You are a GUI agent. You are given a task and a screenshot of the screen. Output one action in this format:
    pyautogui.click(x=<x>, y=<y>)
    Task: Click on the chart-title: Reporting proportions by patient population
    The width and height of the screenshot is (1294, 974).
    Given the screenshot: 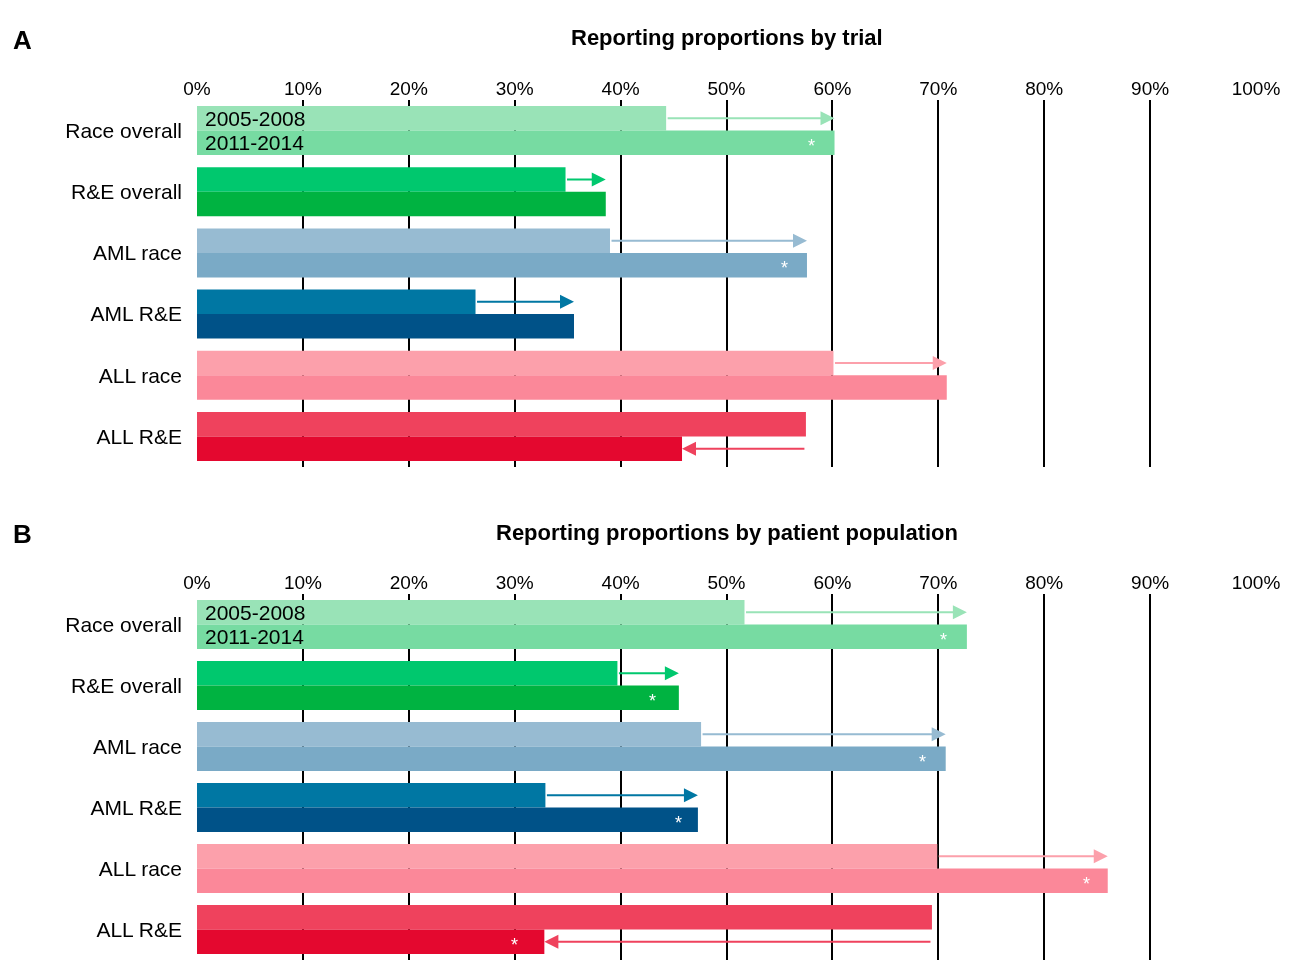 What is the action you would take?
    pyautogui.click(x=727, y=532)
    